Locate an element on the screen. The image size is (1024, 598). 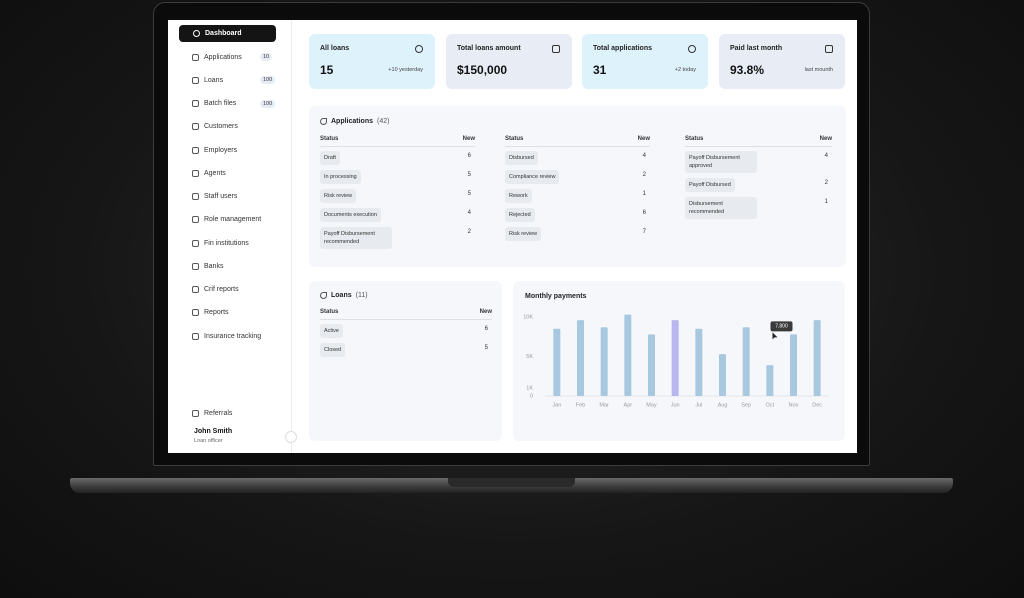
status-pill: Active is located at coordinates (331, 331).